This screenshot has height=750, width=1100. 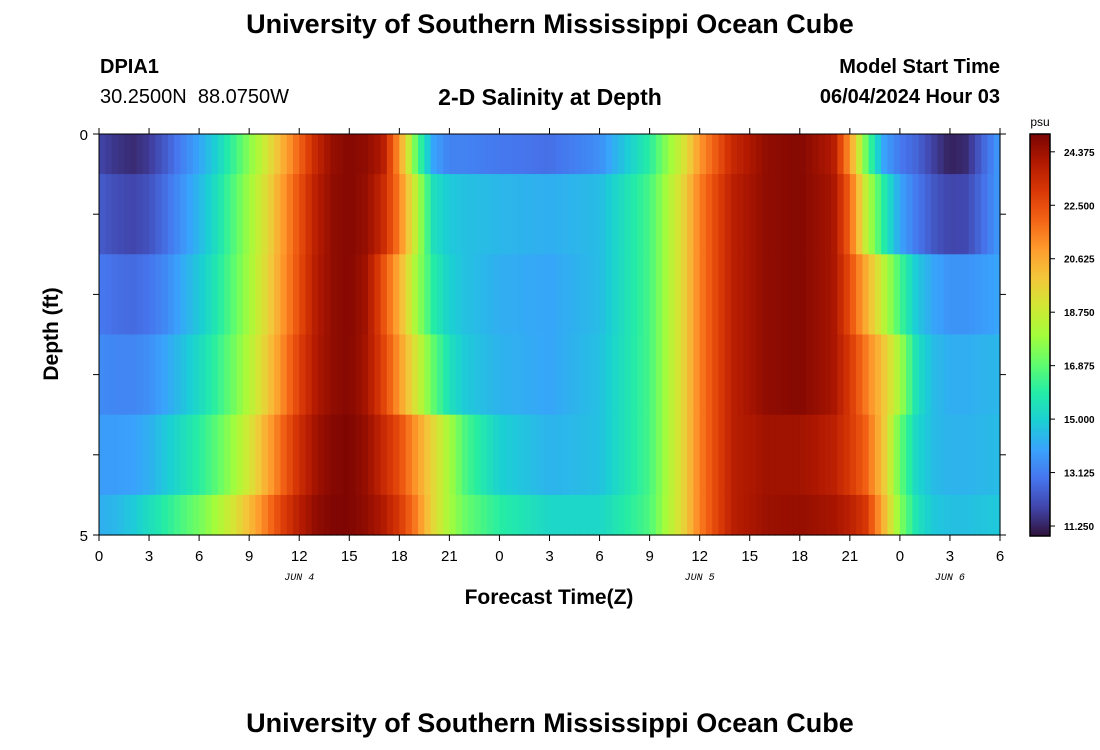 What do you see at coordinates (249, 556) in the screenshot?
I see `x-tick-label: 9` at bounding box center [249, 556].